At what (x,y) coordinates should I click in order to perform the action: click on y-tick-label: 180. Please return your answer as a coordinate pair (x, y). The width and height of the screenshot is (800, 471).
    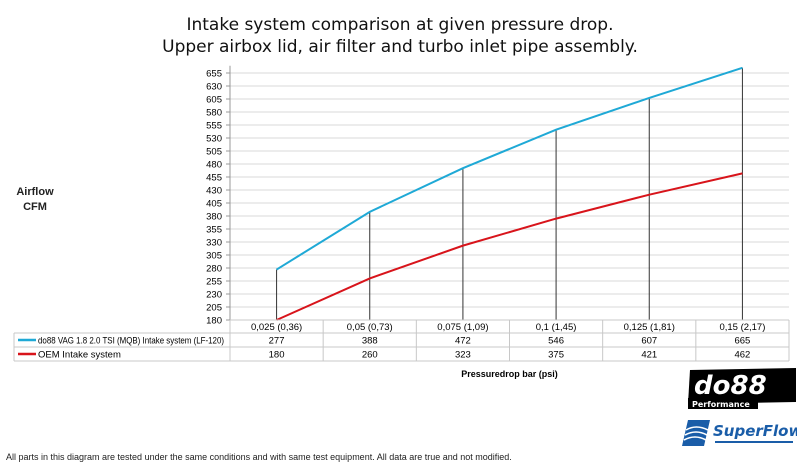
    Looking at the image, I should click on (214, 321).